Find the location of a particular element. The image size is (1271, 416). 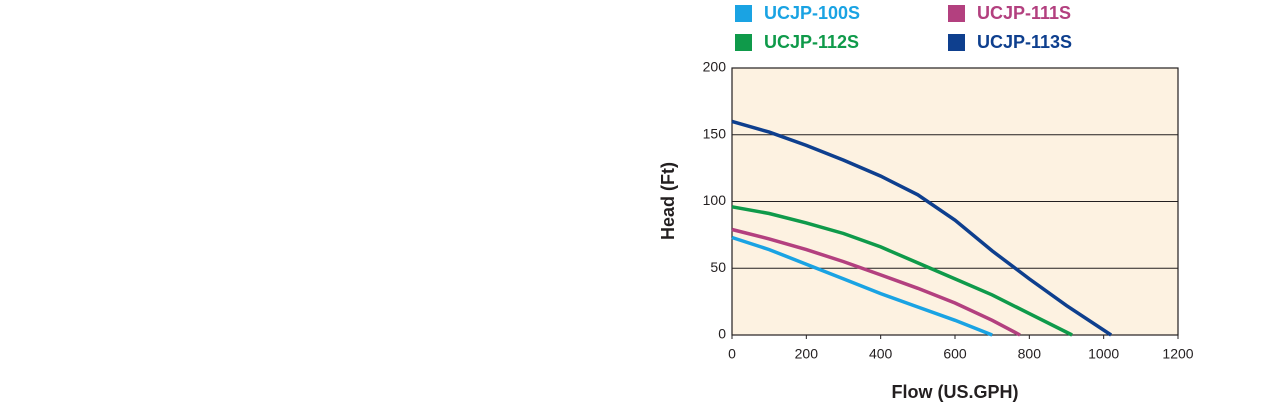

y-tick-label: 200 is located at coordinates (715, 67).